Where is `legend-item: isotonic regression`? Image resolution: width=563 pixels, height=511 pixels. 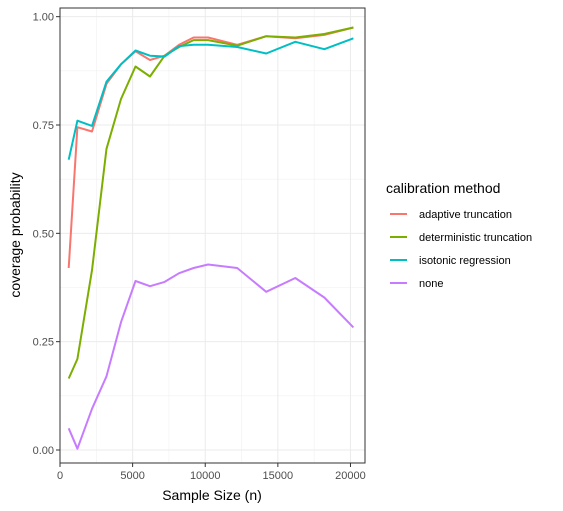
legend-item: isotonic regression is located at coordinates (450, 261).